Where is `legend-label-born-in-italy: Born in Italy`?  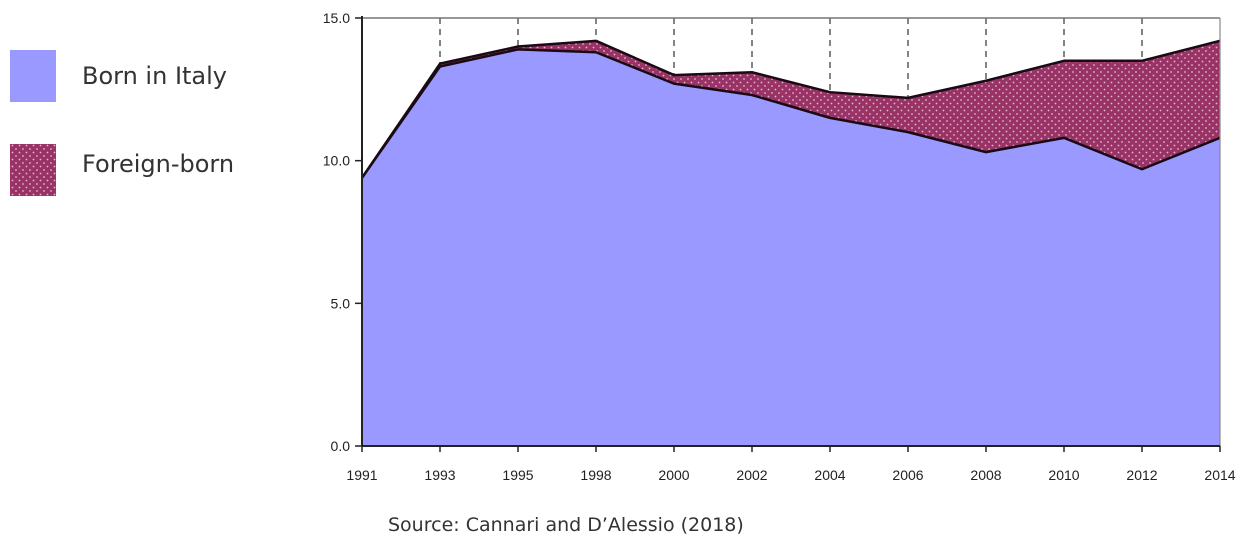
legend-label-born-in-italy: Born in Italy is located at coordinates (154, 76).